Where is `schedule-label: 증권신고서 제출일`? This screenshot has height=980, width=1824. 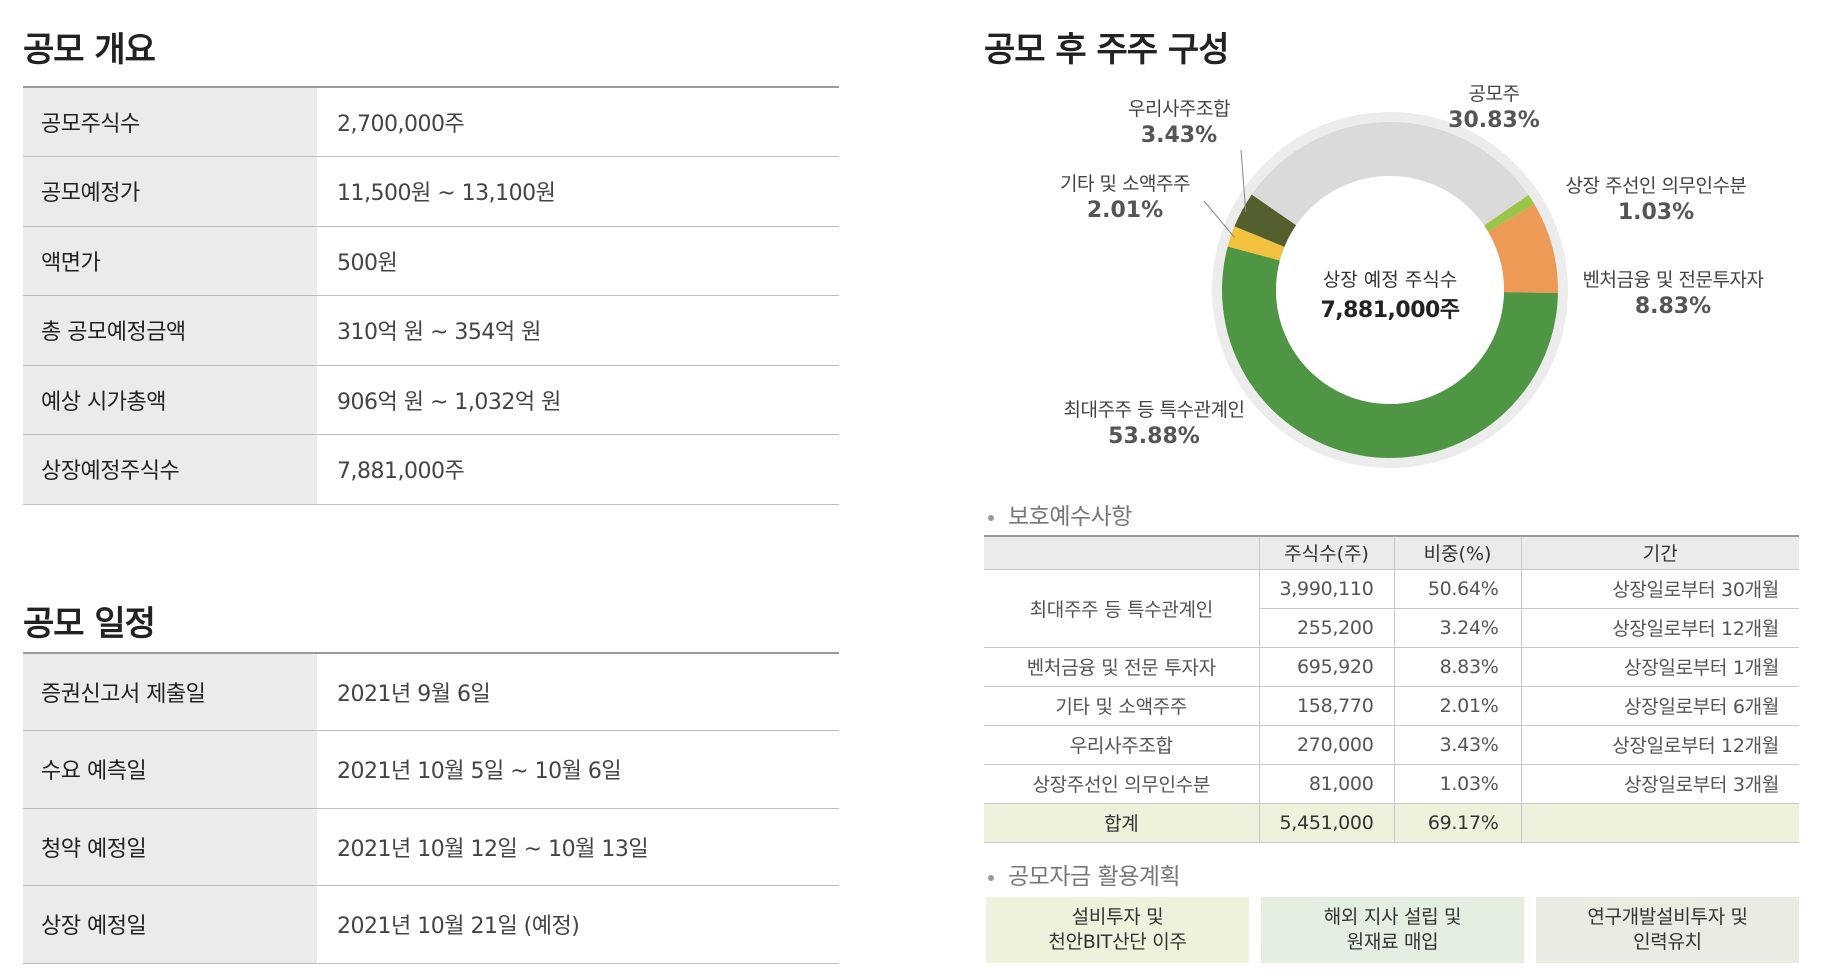 schedule-label: 증권신고서 제출일 is located at coordinates (170, 692).